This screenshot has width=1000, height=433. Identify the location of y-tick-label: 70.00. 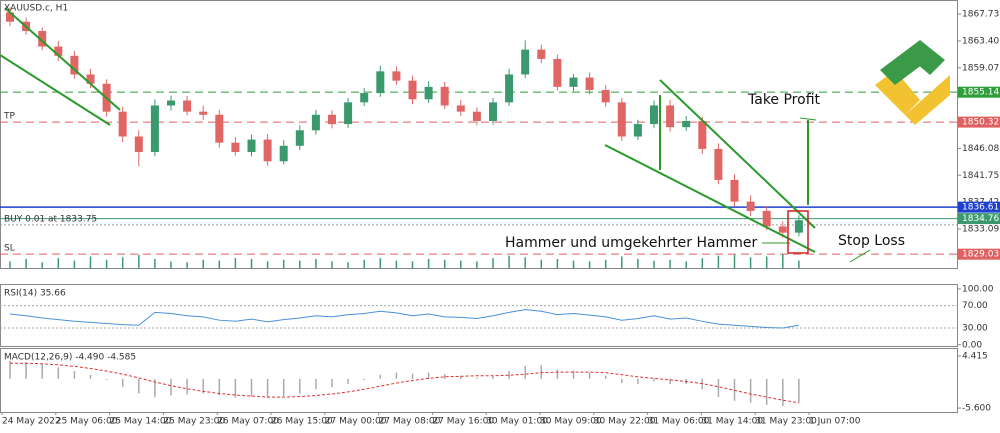
(975, 306).